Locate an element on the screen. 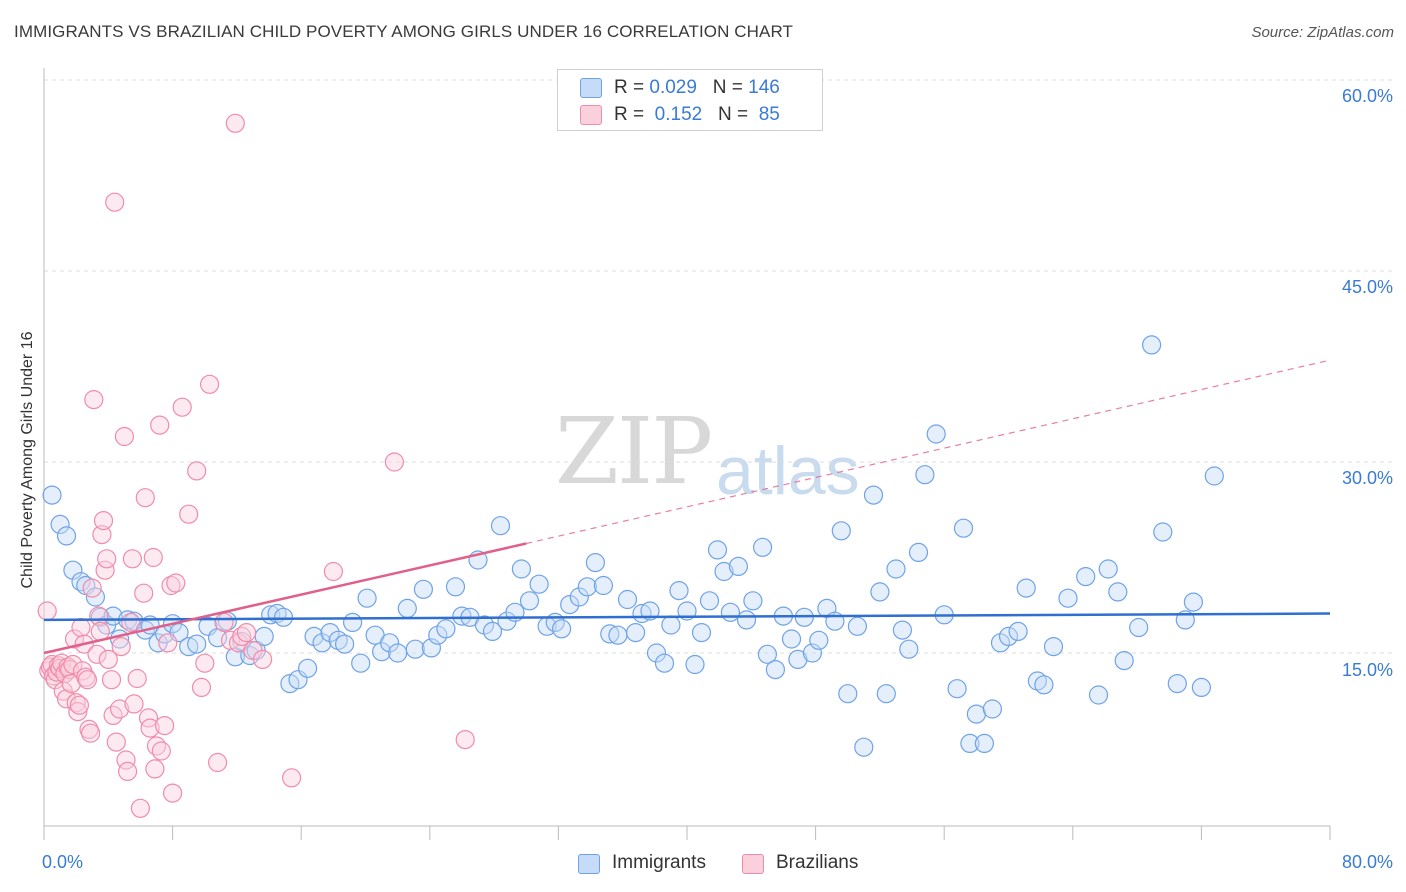  trend-line-brazilians is located at coordinates (285, 598).